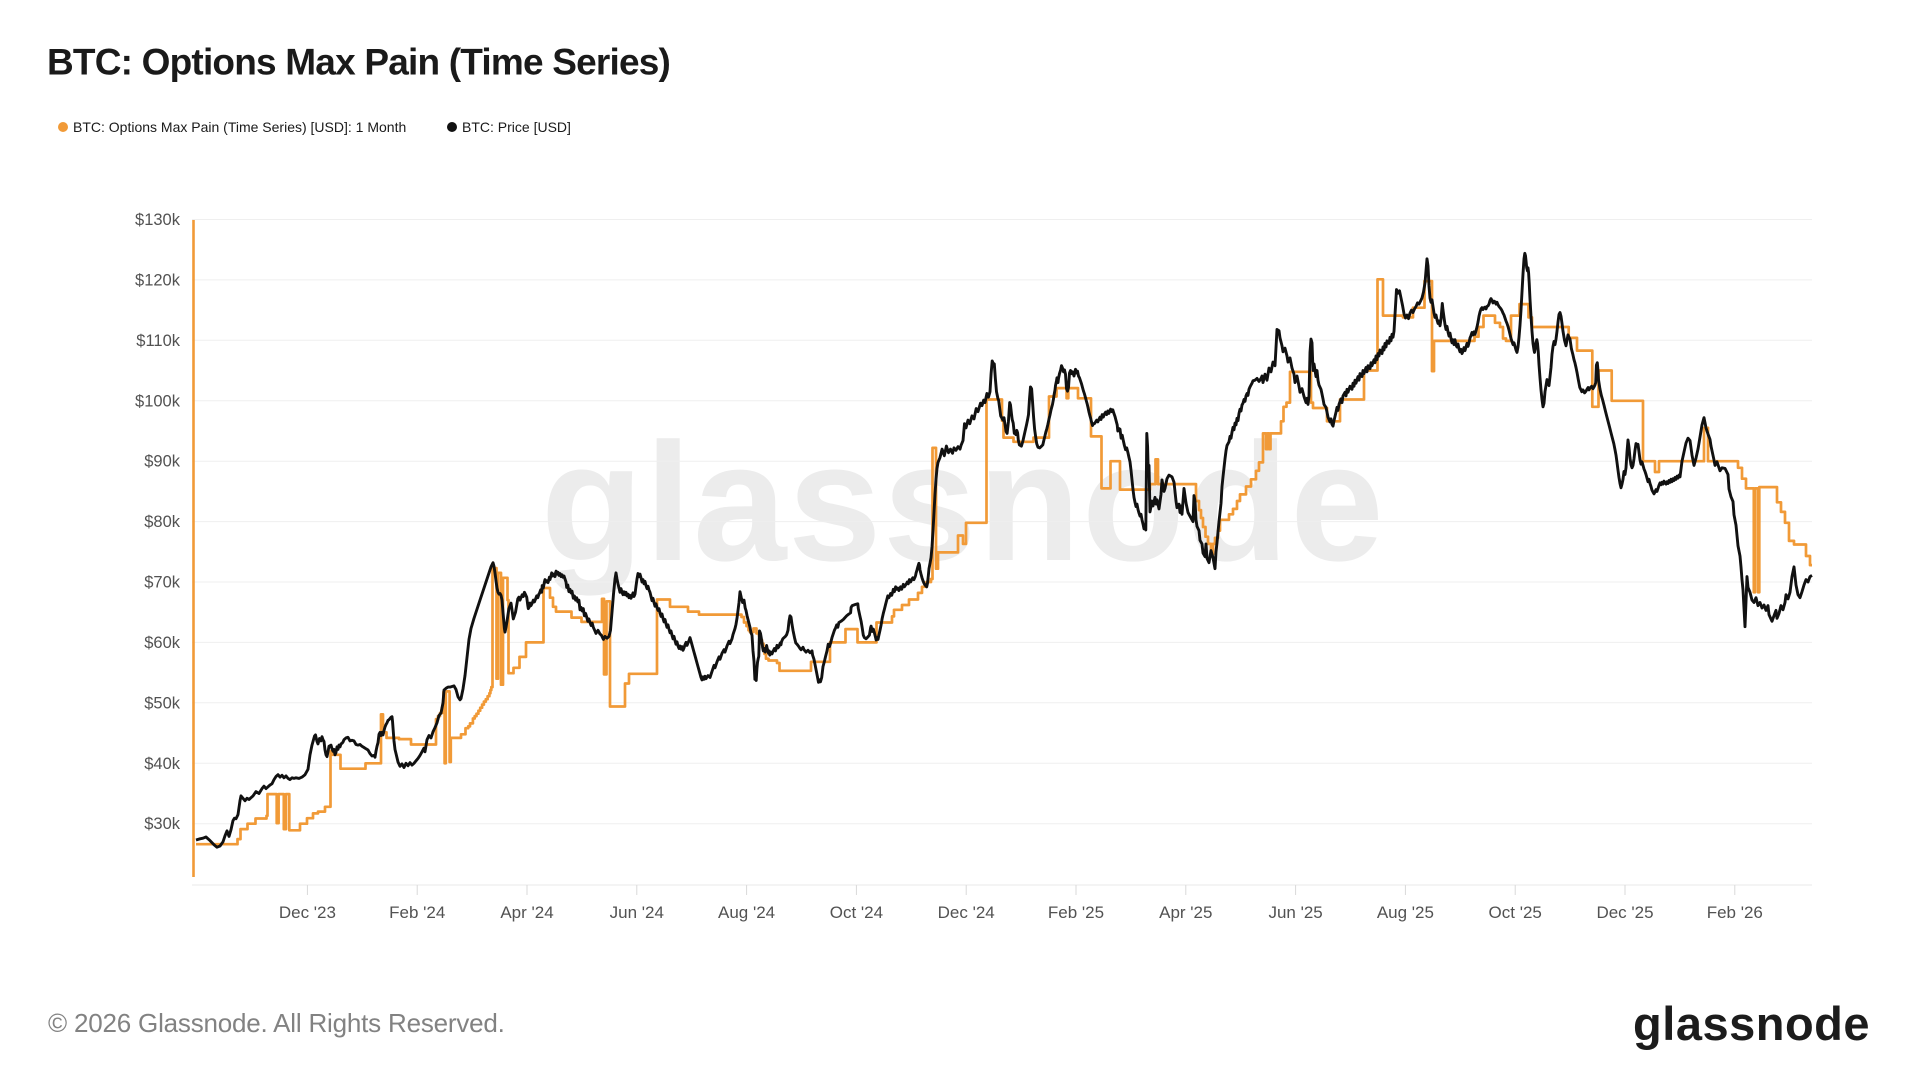 The image size is (1920, 1080). What do you see at coordinates (637, 912) in the screenshot?
I see `svg-text: Jun '24` at bounding box center [637, 912].